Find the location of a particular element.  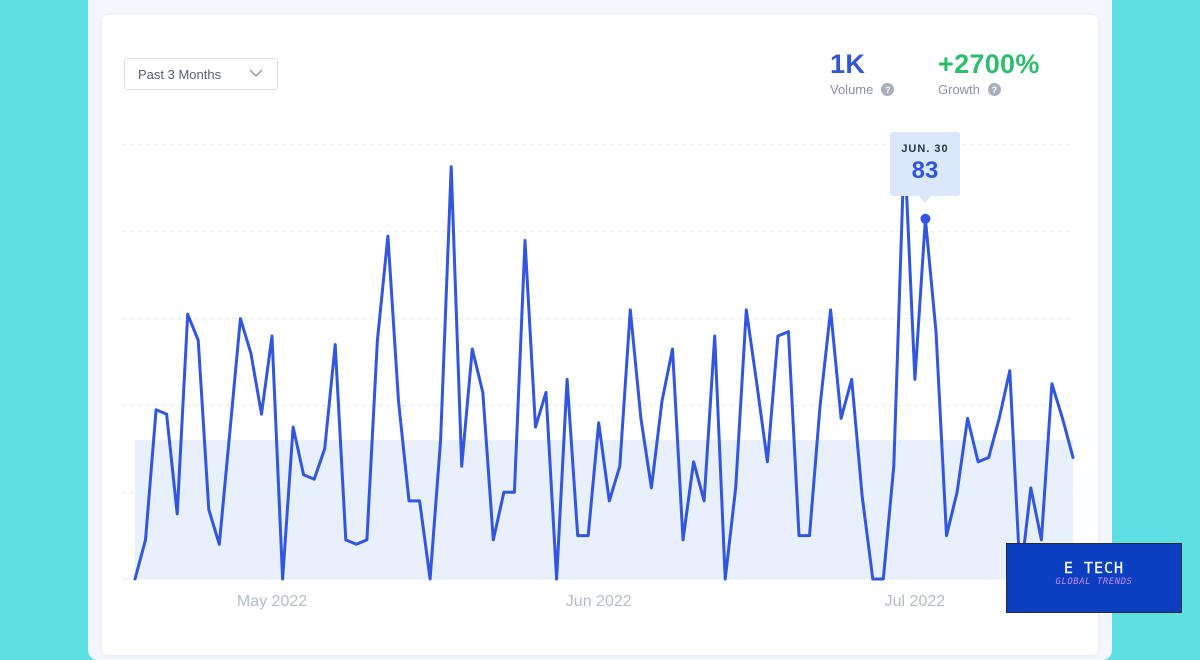

tooltip-date: JUN. 30 is located at coordinates (925, 149).